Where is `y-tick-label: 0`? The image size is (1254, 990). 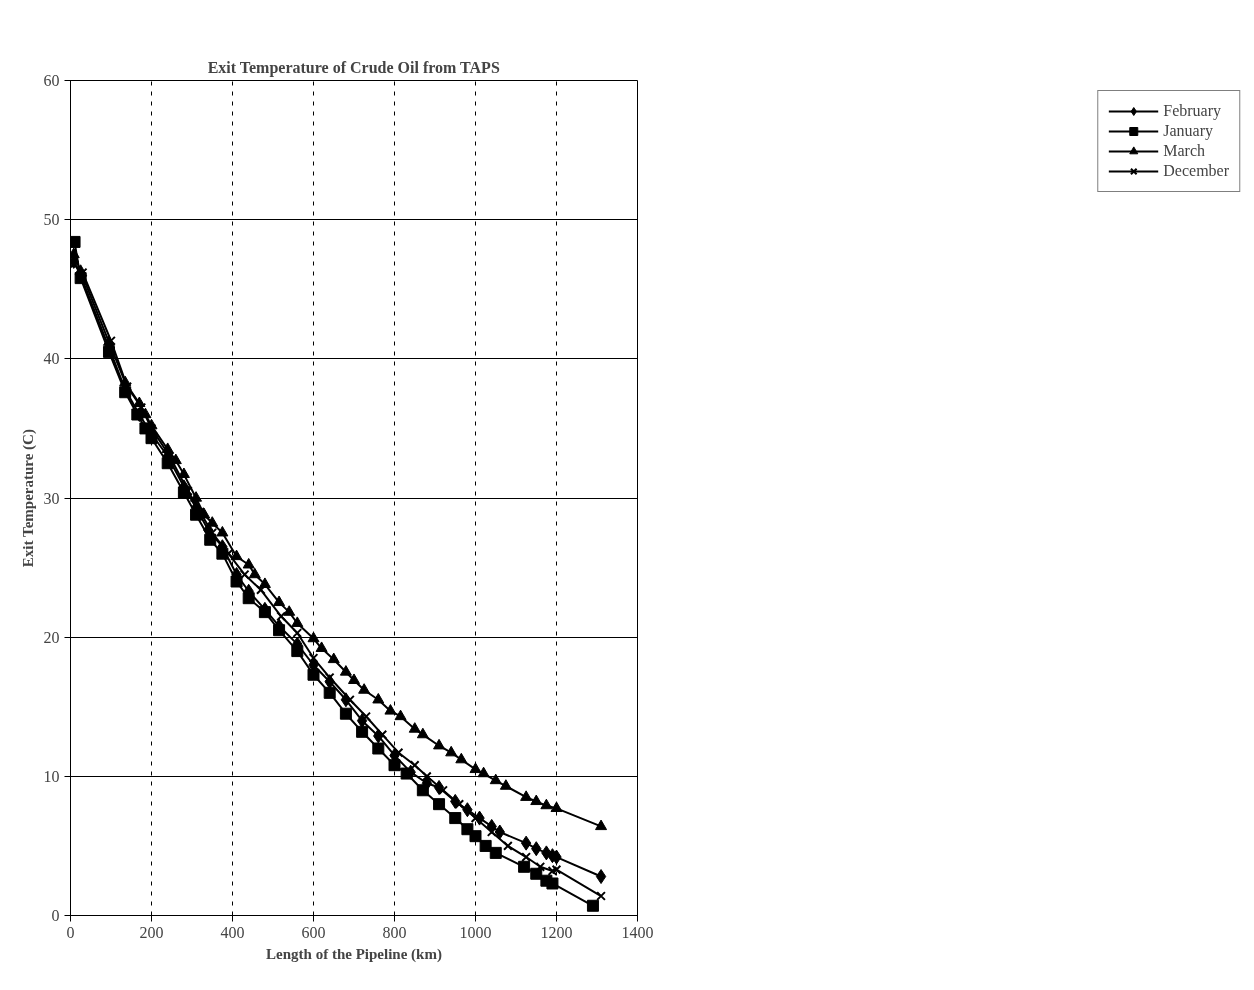 y-tick-label: 0 is located at coordinates (55, 915).